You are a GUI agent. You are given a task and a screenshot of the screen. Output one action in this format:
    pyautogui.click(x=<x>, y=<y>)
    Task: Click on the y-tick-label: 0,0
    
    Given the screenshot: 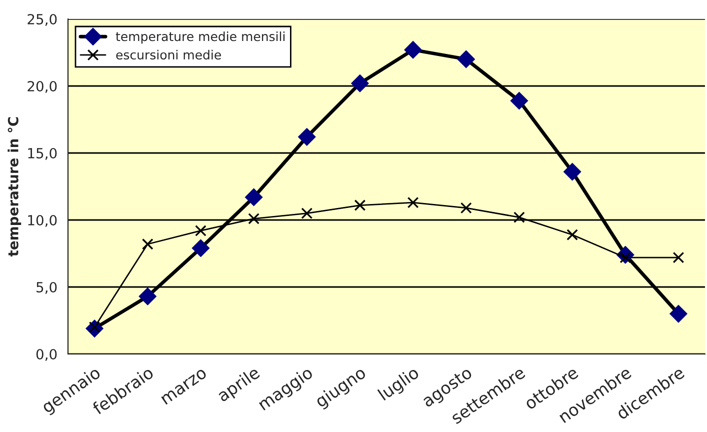 What is the action you would take?
    pyautogui.click(x=46, y=354)
    